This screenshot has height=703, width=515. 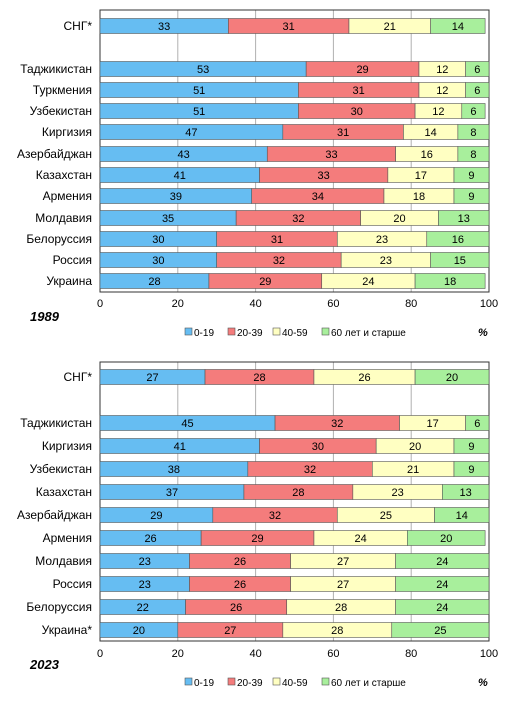 I want to click on data-label: 8, so click(x=473, y=155).